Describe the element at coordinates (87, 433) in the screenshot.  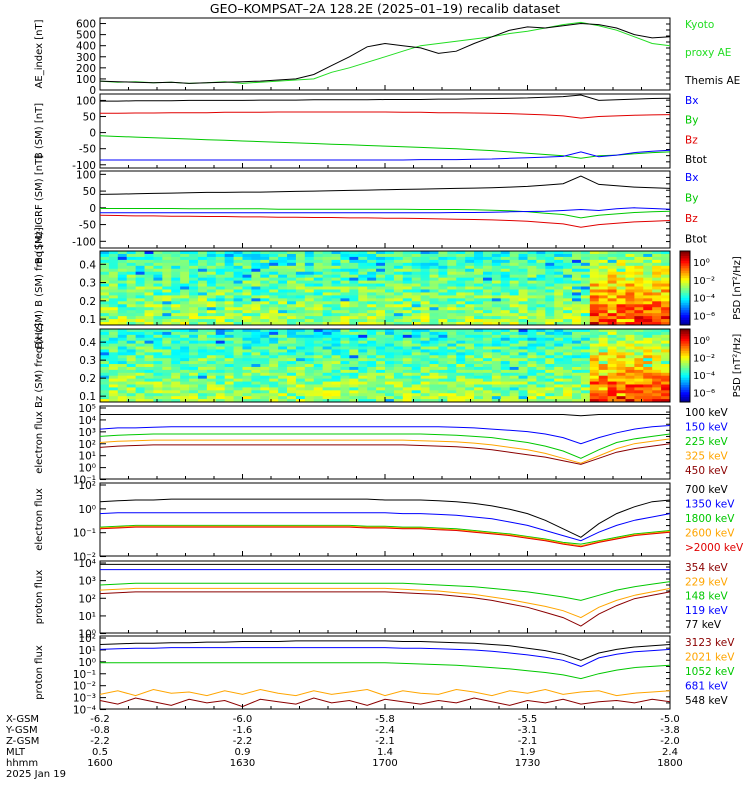
I see `y-tick-label: 10³` at that location.